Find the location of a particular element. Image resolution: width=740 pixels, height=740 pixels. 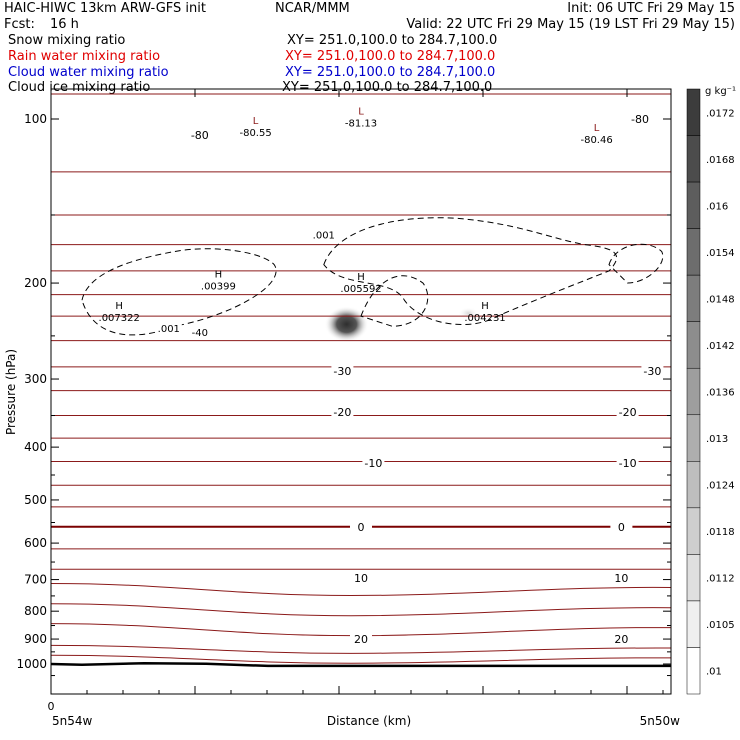

x-tick-label: 0 is located at coordinates (51, 706).